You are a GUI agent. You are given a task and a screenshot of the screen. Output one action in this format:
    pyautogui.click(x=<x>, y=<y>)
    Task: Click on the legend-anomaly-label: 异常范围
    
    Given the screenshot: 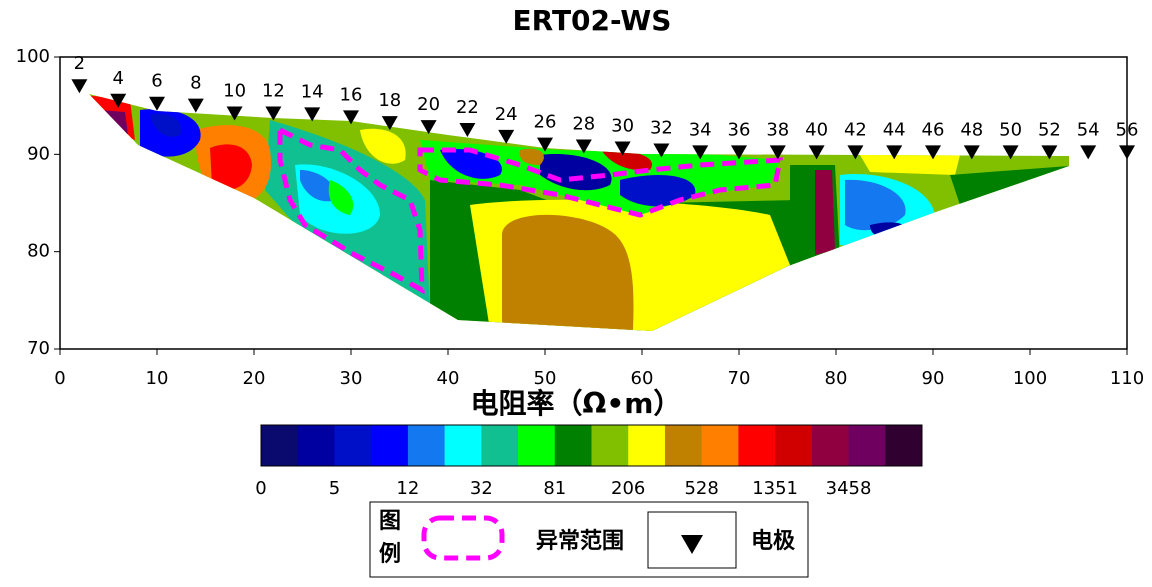 What is the action you would take?
    pyautogui.click(x=580, y=541)
    